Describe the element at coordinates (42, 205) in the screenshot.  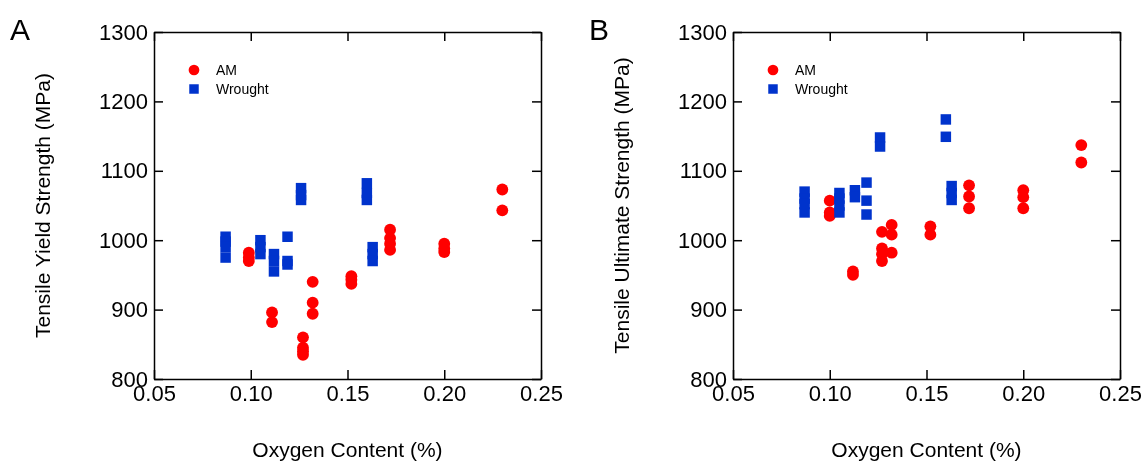
I see `y-axis-title: Tensile Yield Strength (MPa)` at that location.